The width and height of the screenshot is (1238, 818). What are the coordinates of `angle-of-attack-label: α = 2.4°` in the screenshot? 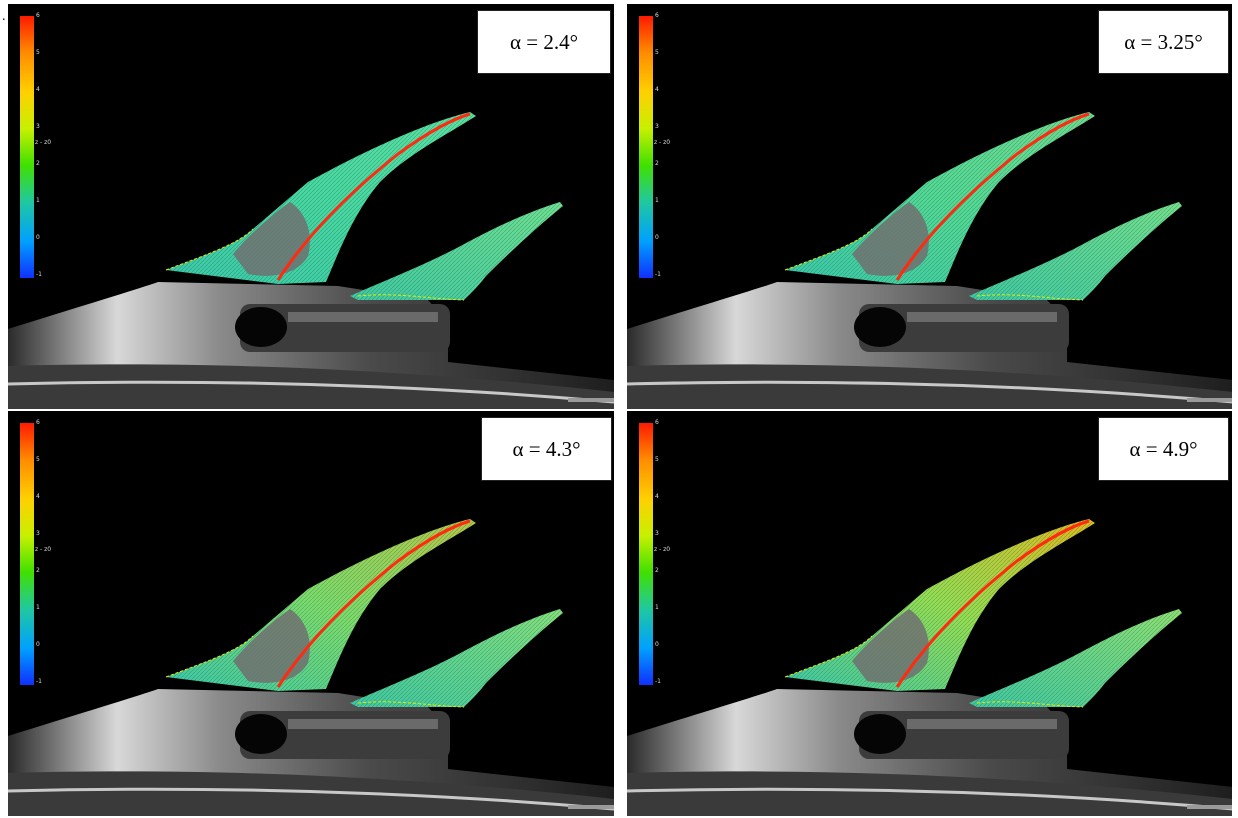 It's located at (544, 42).